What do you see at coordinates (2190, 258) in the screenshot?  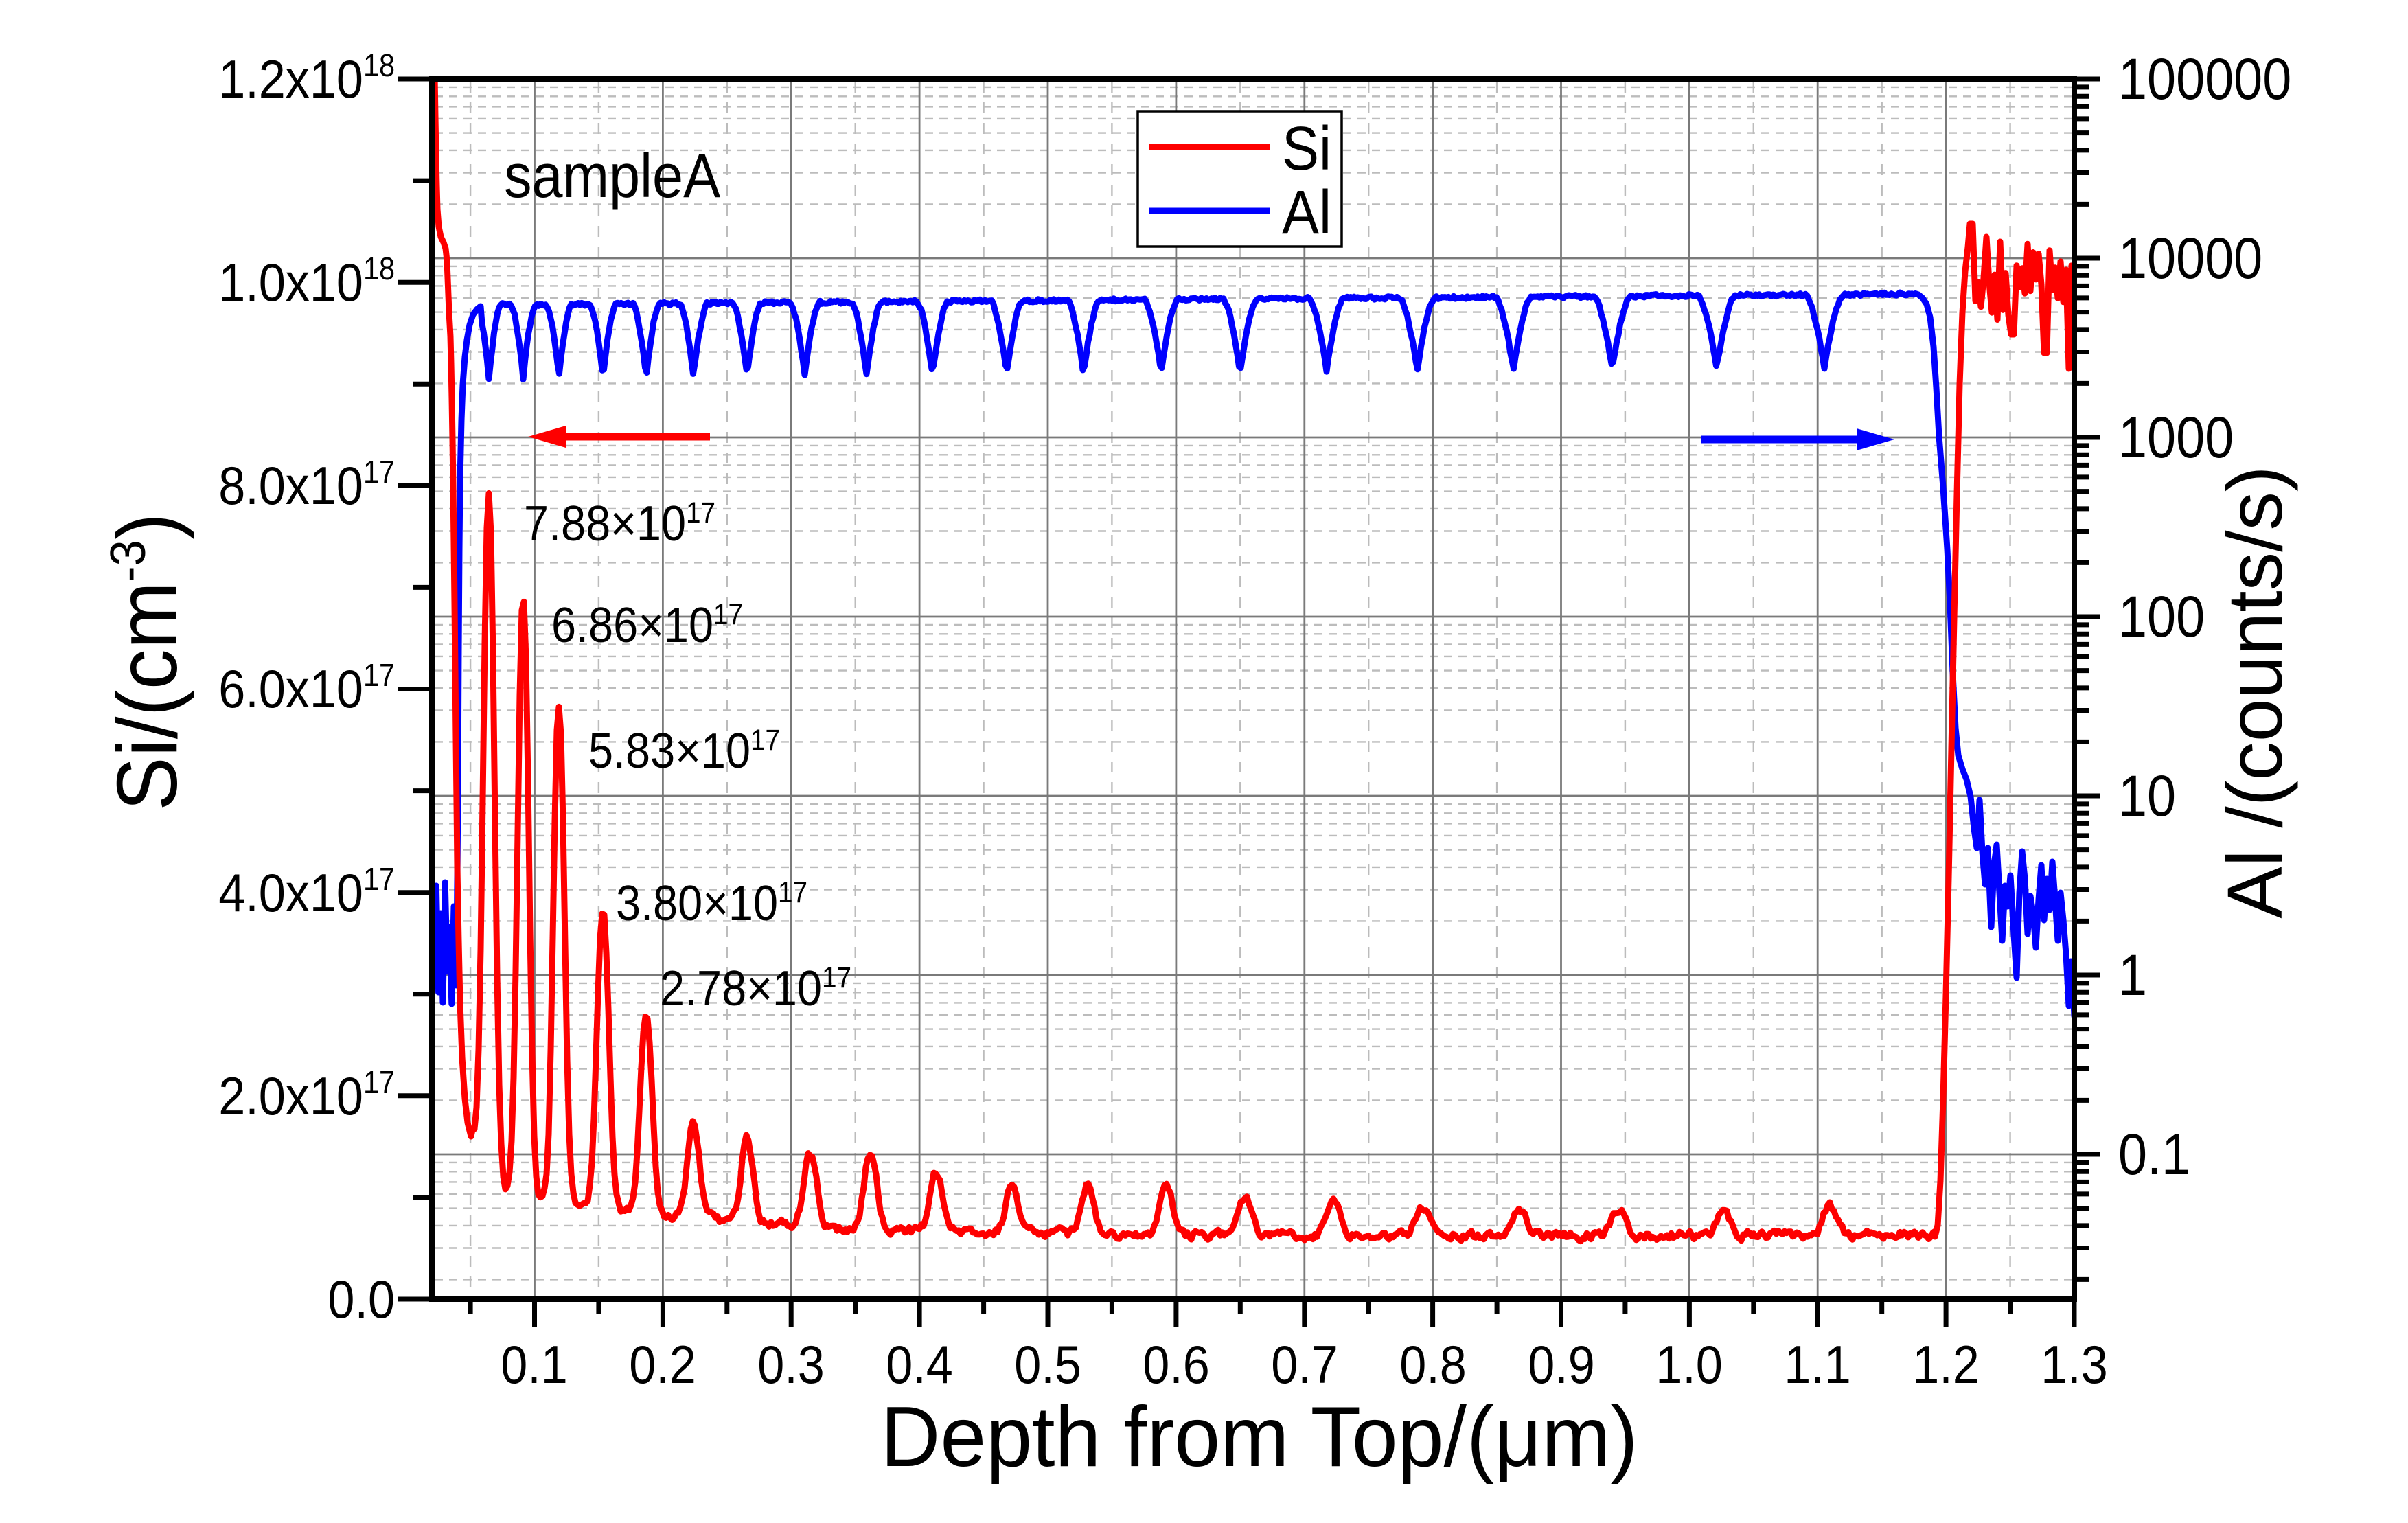 I see `svg-text: 10000` at bounding box center [2190, 258].